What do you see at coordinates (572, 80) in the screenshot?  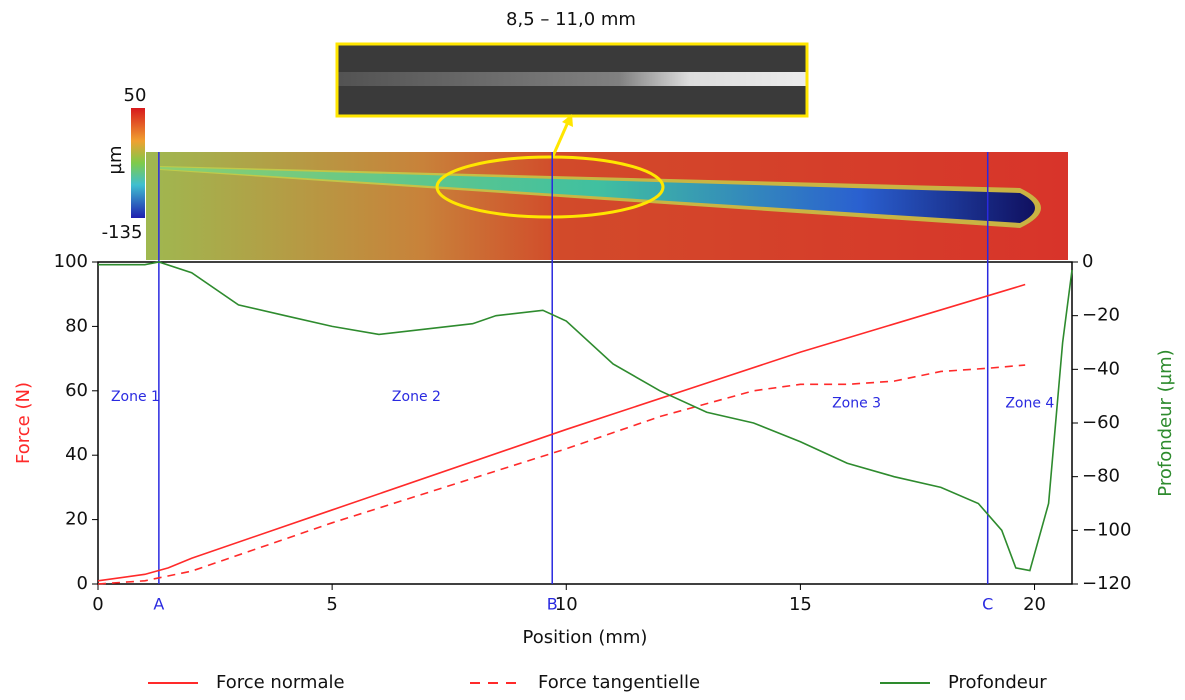 I see `inset-image` at bounding box center [572, 80].